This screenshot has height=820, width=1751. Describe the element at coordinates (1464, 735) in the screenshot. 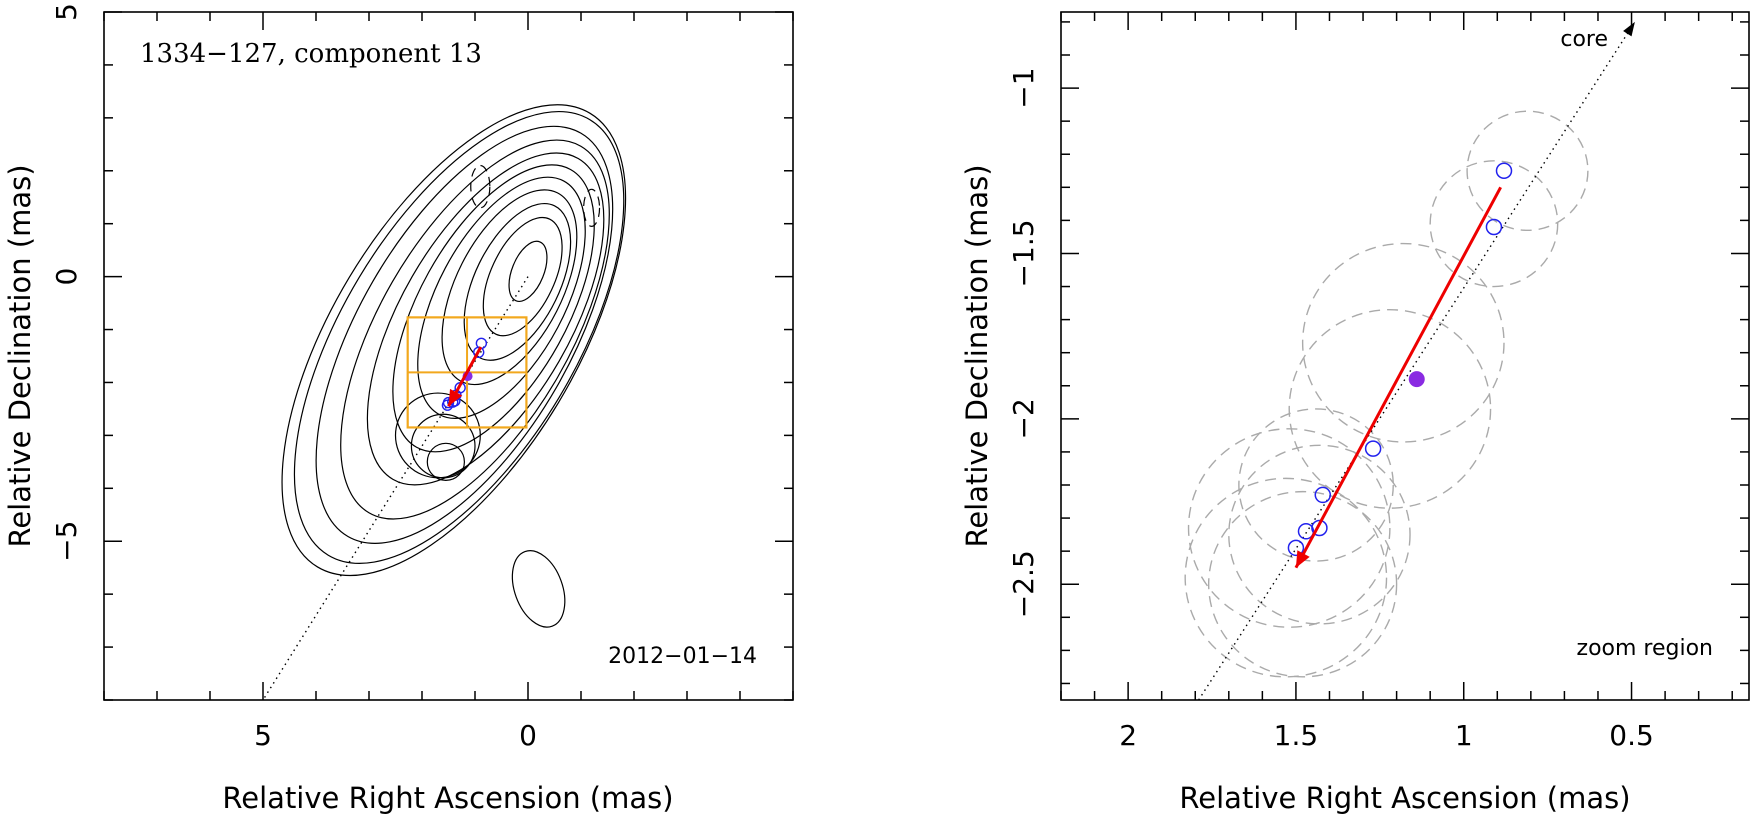

I see `right-x-tick-label: 1` at that location.